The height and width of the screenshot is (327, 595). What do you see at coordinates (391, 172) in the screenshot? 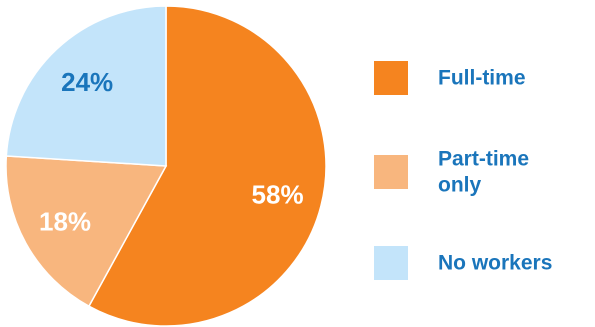
I see `legend-swatch-part-time-only` at bounding box center [391, 172].